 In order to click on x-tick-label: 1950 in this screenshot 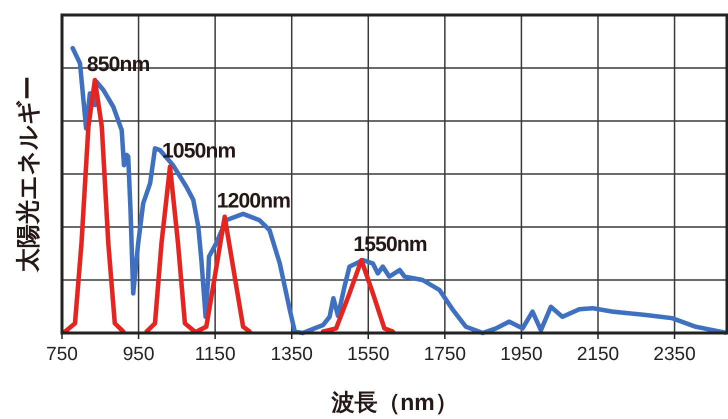, I will do `click(521, 354)`.